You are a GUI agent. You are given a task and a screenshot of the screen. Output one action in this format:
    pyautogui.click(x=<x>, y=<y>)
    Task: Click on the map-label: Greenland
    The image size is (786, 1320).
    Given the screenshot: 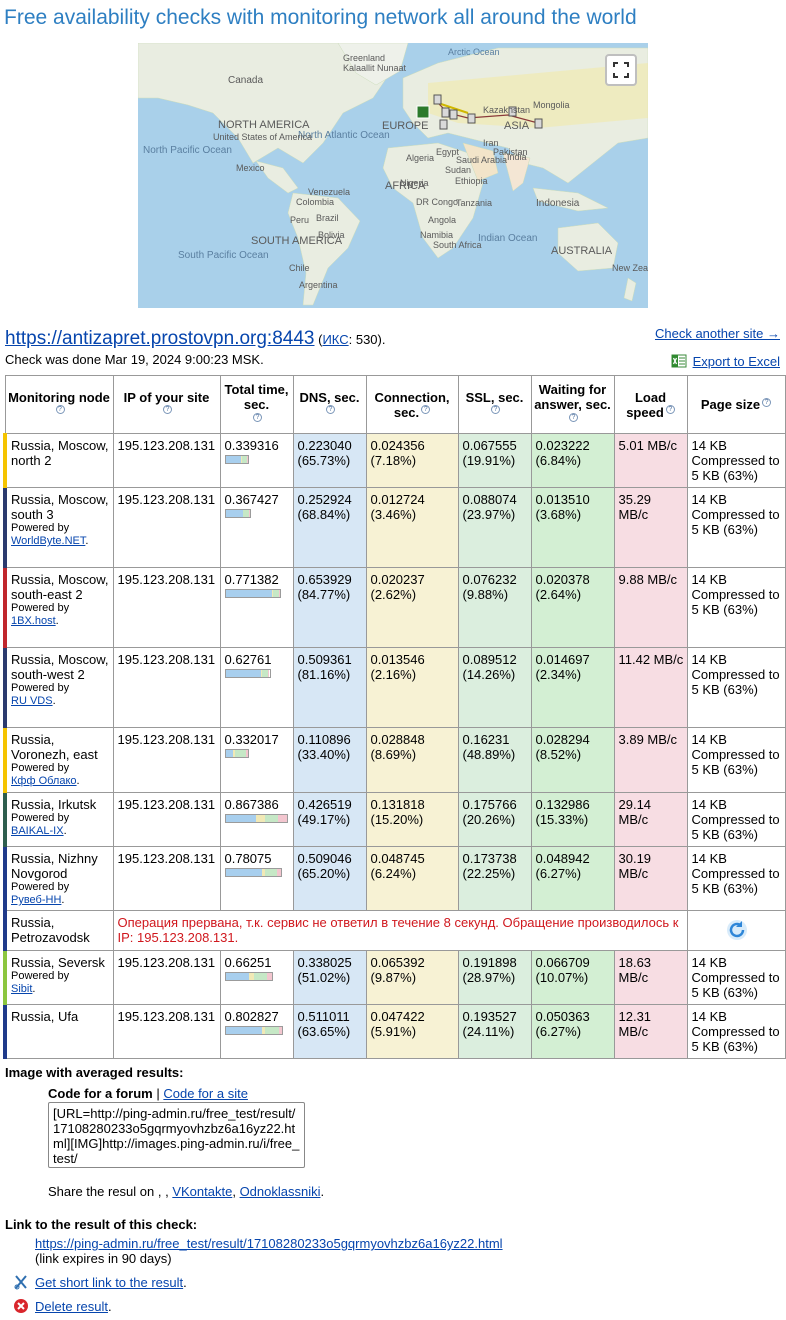 What is the action you would take?
    pyautogui.click(x=364, y=58)
    